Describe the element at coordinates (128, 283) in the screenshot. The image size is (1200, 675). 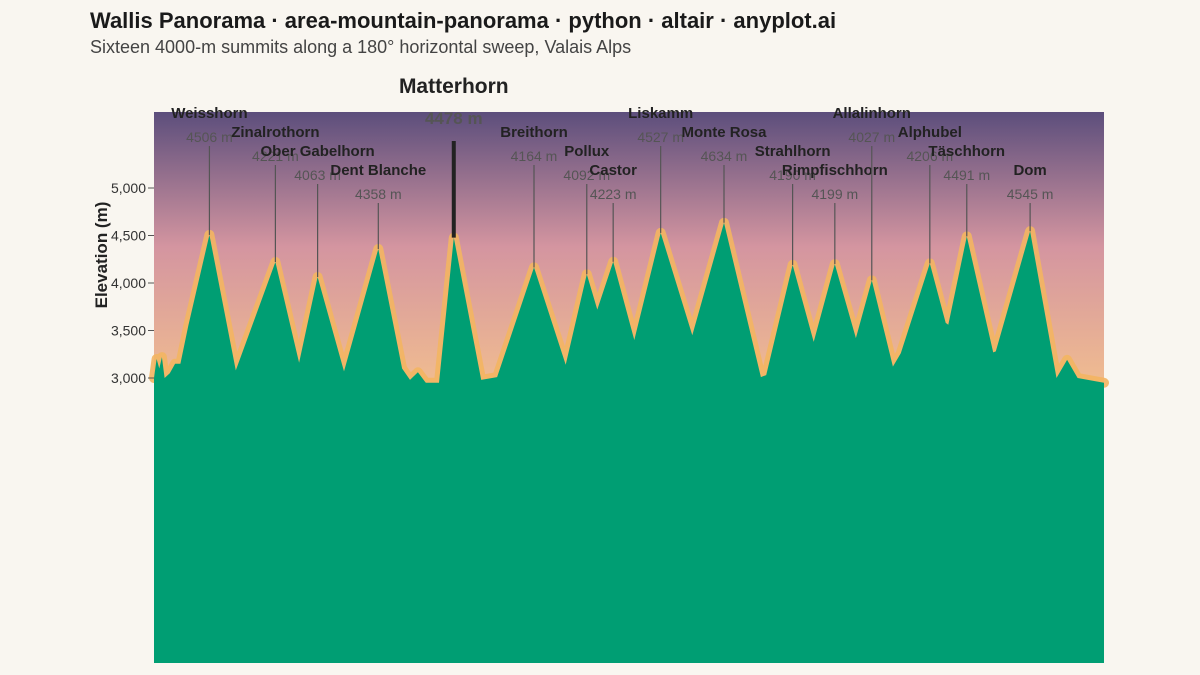
I see `y-tick-label: 4,000` at that location.